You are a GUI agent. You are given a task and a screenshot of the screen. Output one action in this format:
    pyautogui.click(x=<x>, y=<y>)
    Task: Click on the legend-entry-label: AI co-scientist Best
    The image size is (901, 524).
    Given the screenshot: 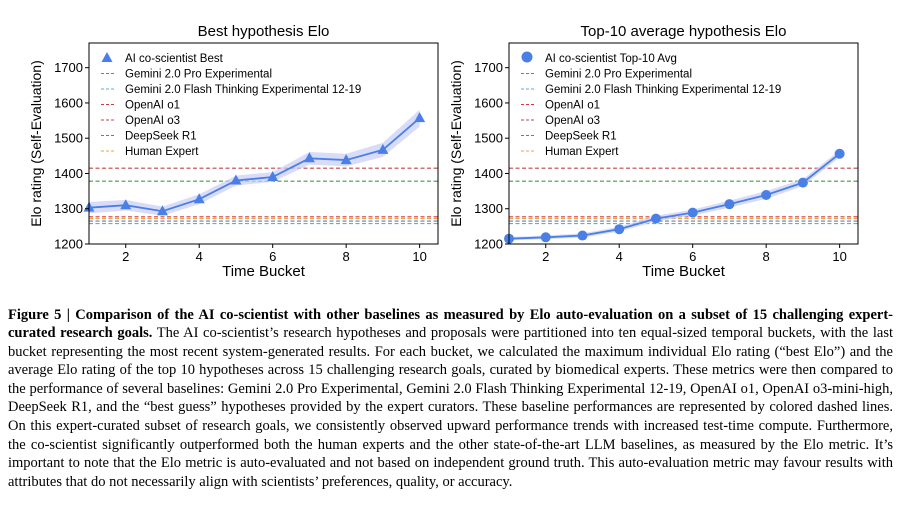 What is the action you would take?
    pyautogui.click(x=174, y=59)
    